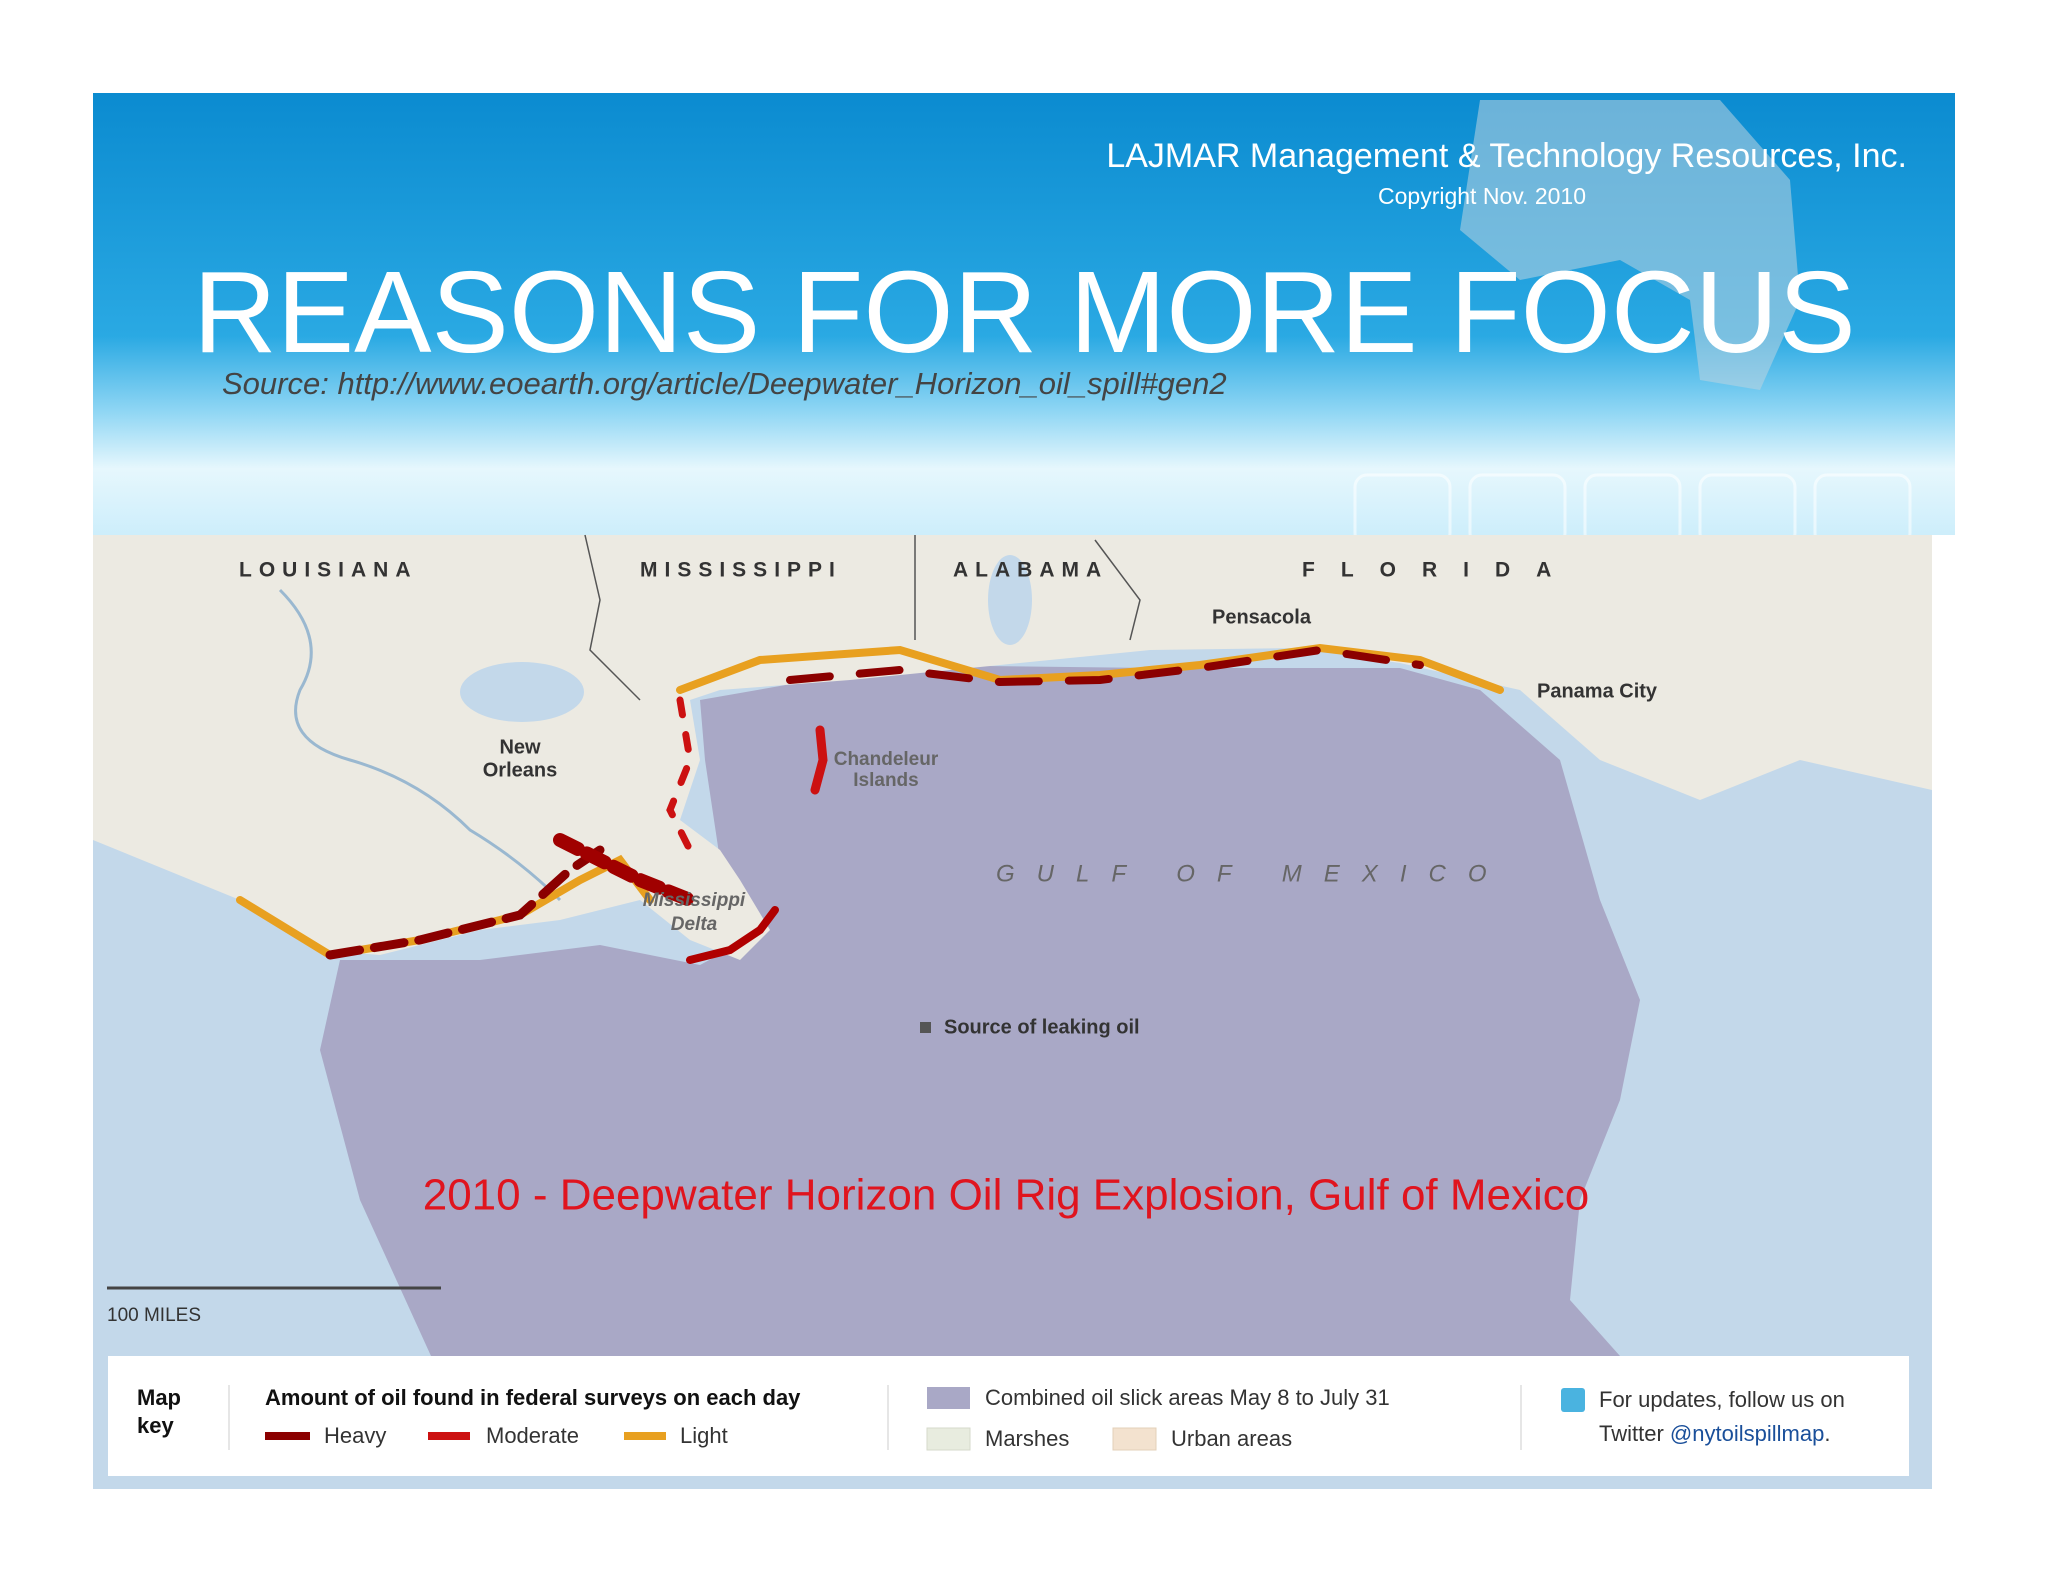 This screenshot has height=1587, width=2048. What do you see at coordinates (1573, 1400) in the screenshot?
I see `twitter-icon` at bounding box center [1573, 1400].